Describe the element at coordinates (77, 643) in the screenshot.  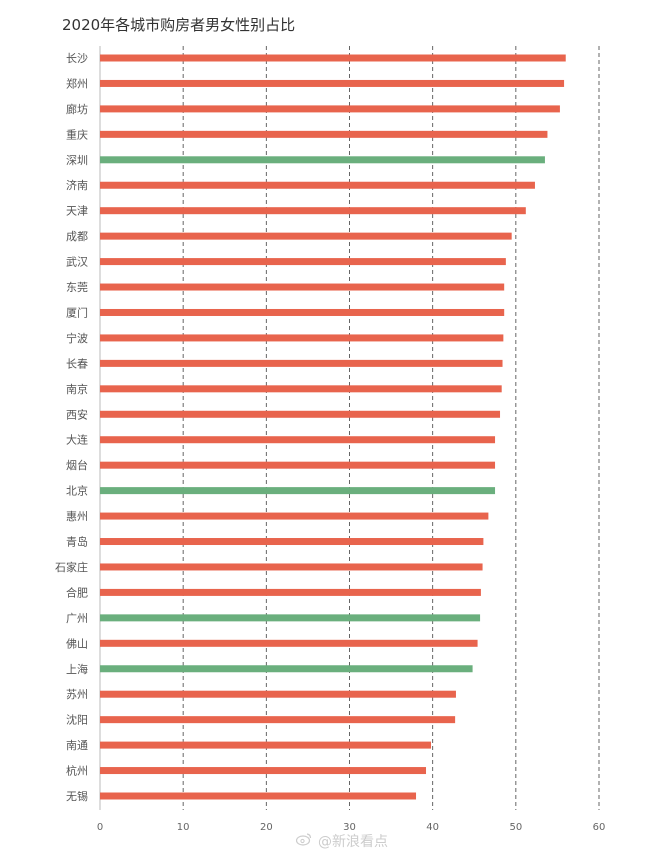
I see `category-label: 佛山` at that location.